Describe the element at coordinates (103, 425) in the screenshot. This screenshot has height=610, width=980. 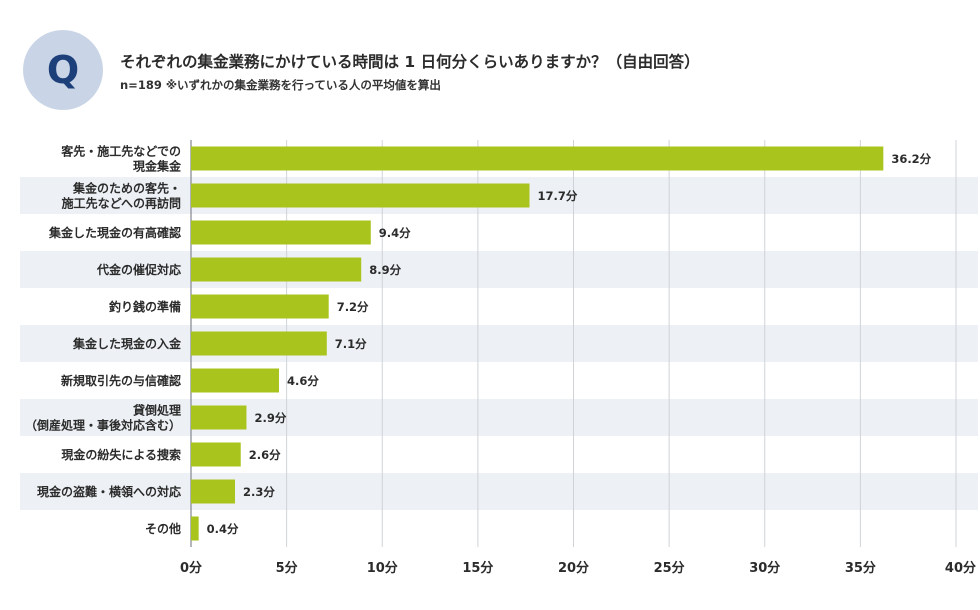
I see `category-label: （倒産処理・事後対応含む）` at that location.